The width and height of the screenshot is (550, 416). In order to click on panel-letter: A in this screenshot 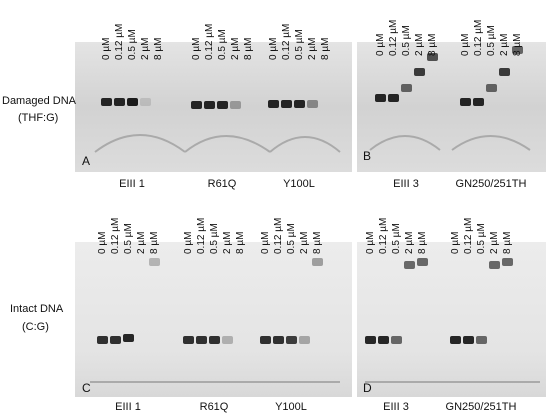, I will do `click(86, 161)`.